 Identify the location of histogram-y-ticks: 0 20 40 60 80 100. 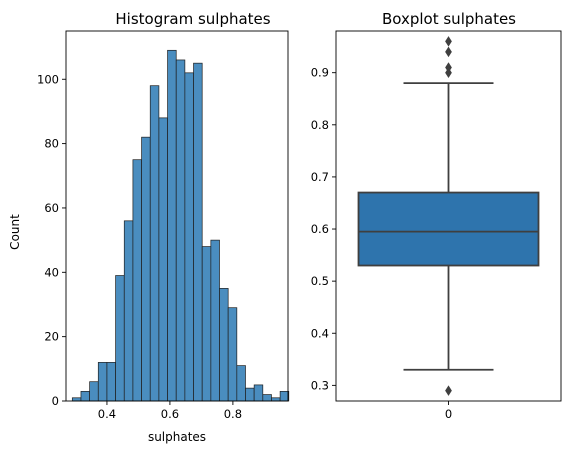
(51, 240).